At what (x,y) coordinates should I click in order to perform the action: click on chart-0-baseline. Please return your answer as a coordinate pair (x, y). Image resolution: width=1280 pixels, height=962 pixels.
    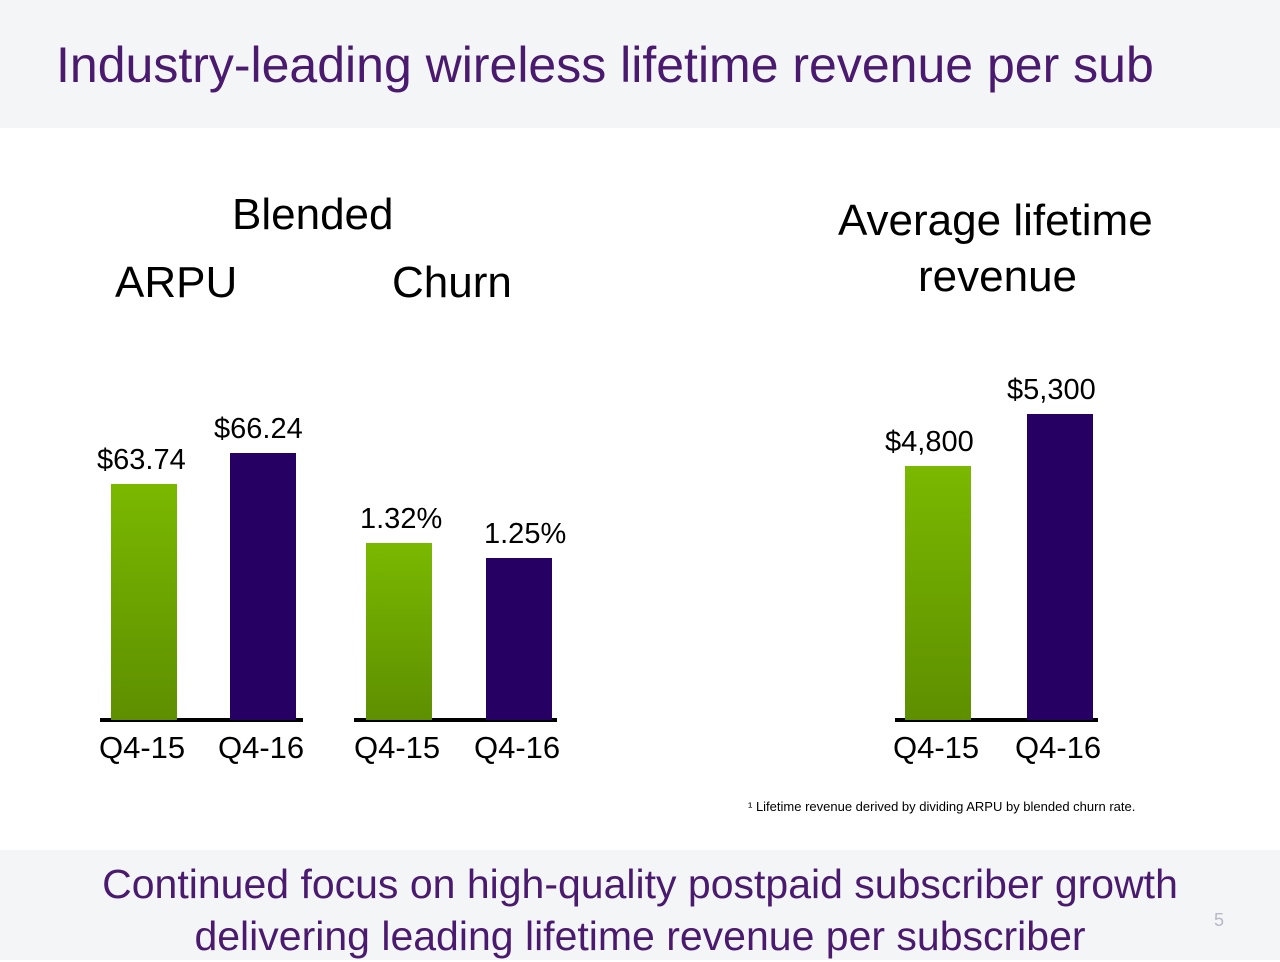
    Looking at the image, I should click on (201, 720).